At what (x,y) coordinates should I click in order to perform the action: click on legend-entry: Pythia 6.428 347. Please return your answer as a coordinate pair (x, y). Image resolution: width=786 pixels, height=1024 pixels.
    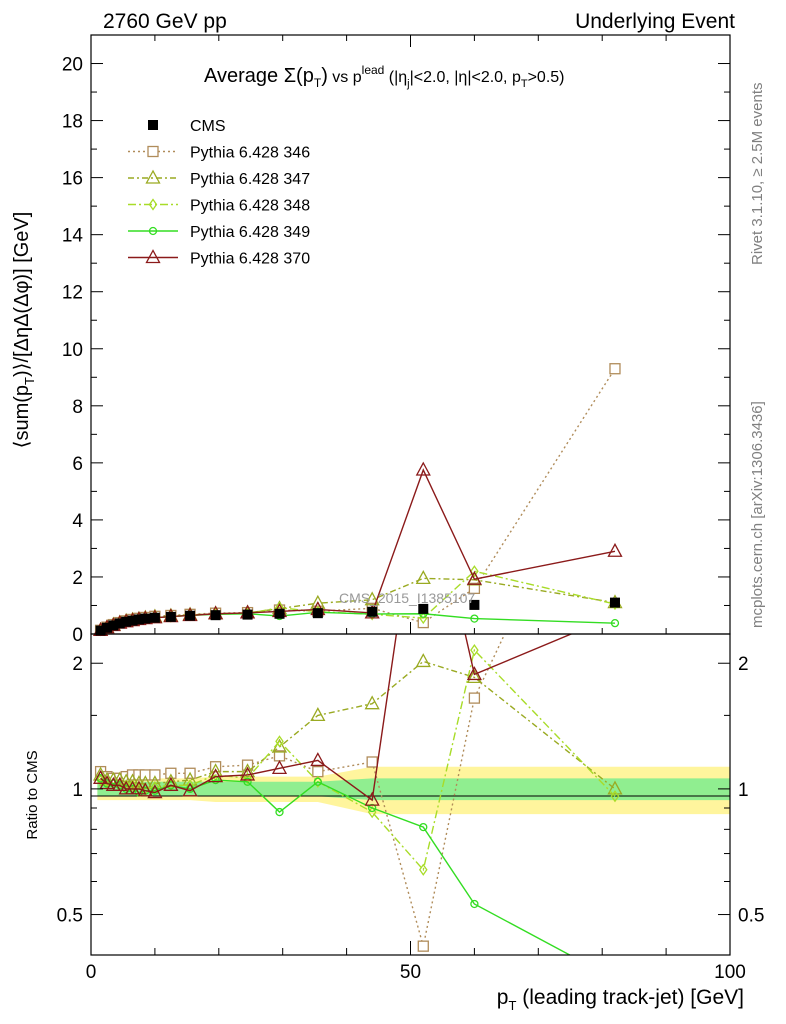
    Looking at the image, I should click on (219, 178).